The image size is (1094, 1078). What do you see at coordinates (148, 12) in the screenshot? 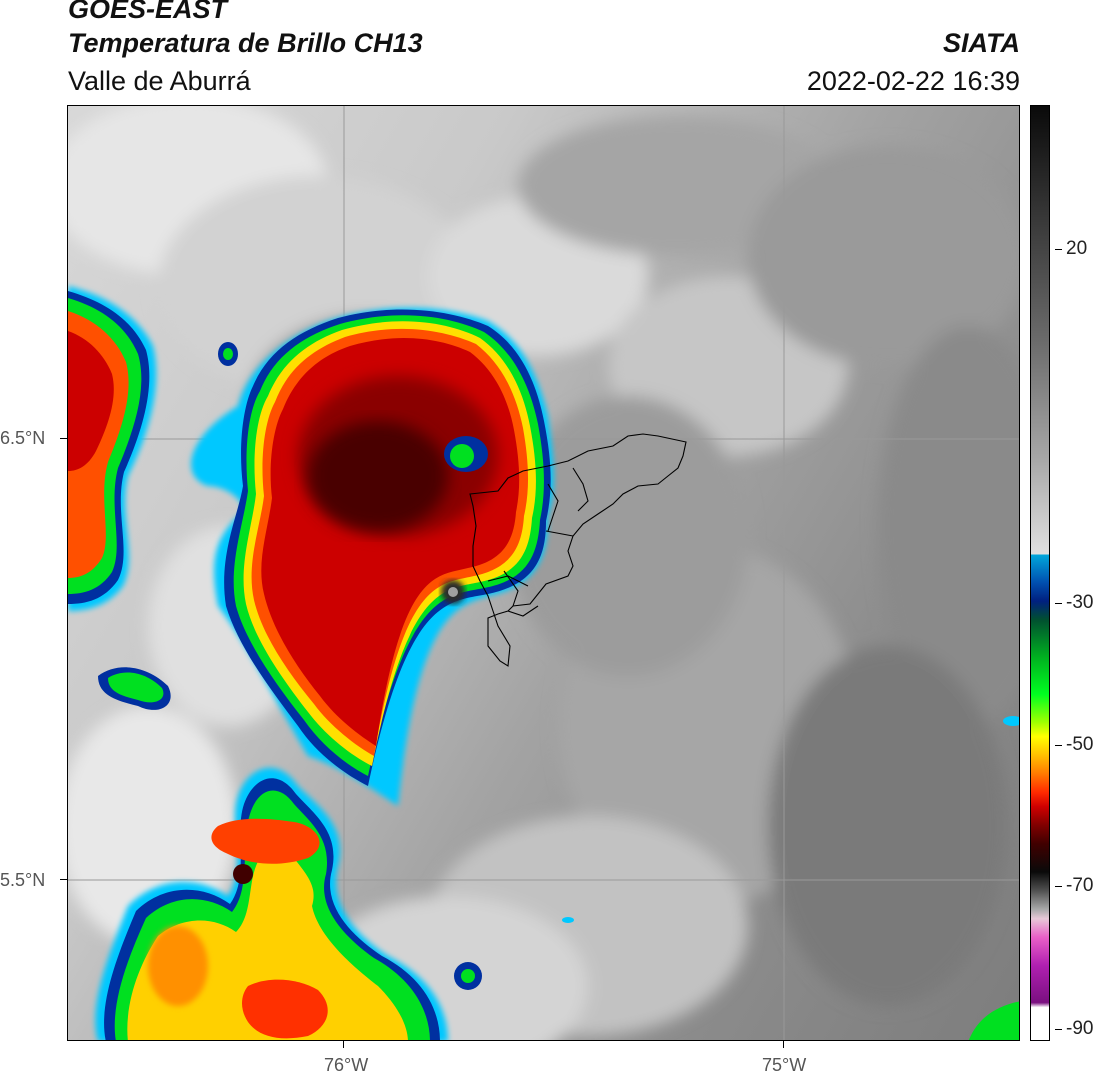
I see `satellite-title: GOES-EAST` at bounding box center [148, 12].